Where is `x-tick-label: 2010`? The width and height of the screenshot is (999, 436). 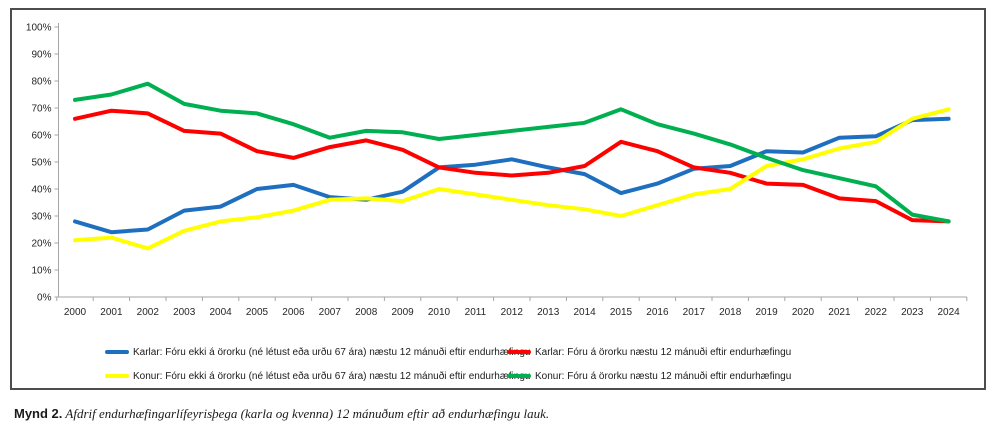
x-tick-label: 2010 is located at coordinates (439, 312).